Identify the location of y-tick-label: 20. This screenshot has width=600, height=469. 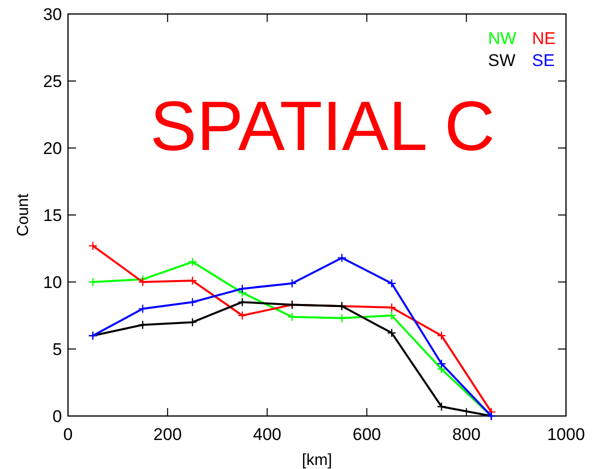
(52, 148).